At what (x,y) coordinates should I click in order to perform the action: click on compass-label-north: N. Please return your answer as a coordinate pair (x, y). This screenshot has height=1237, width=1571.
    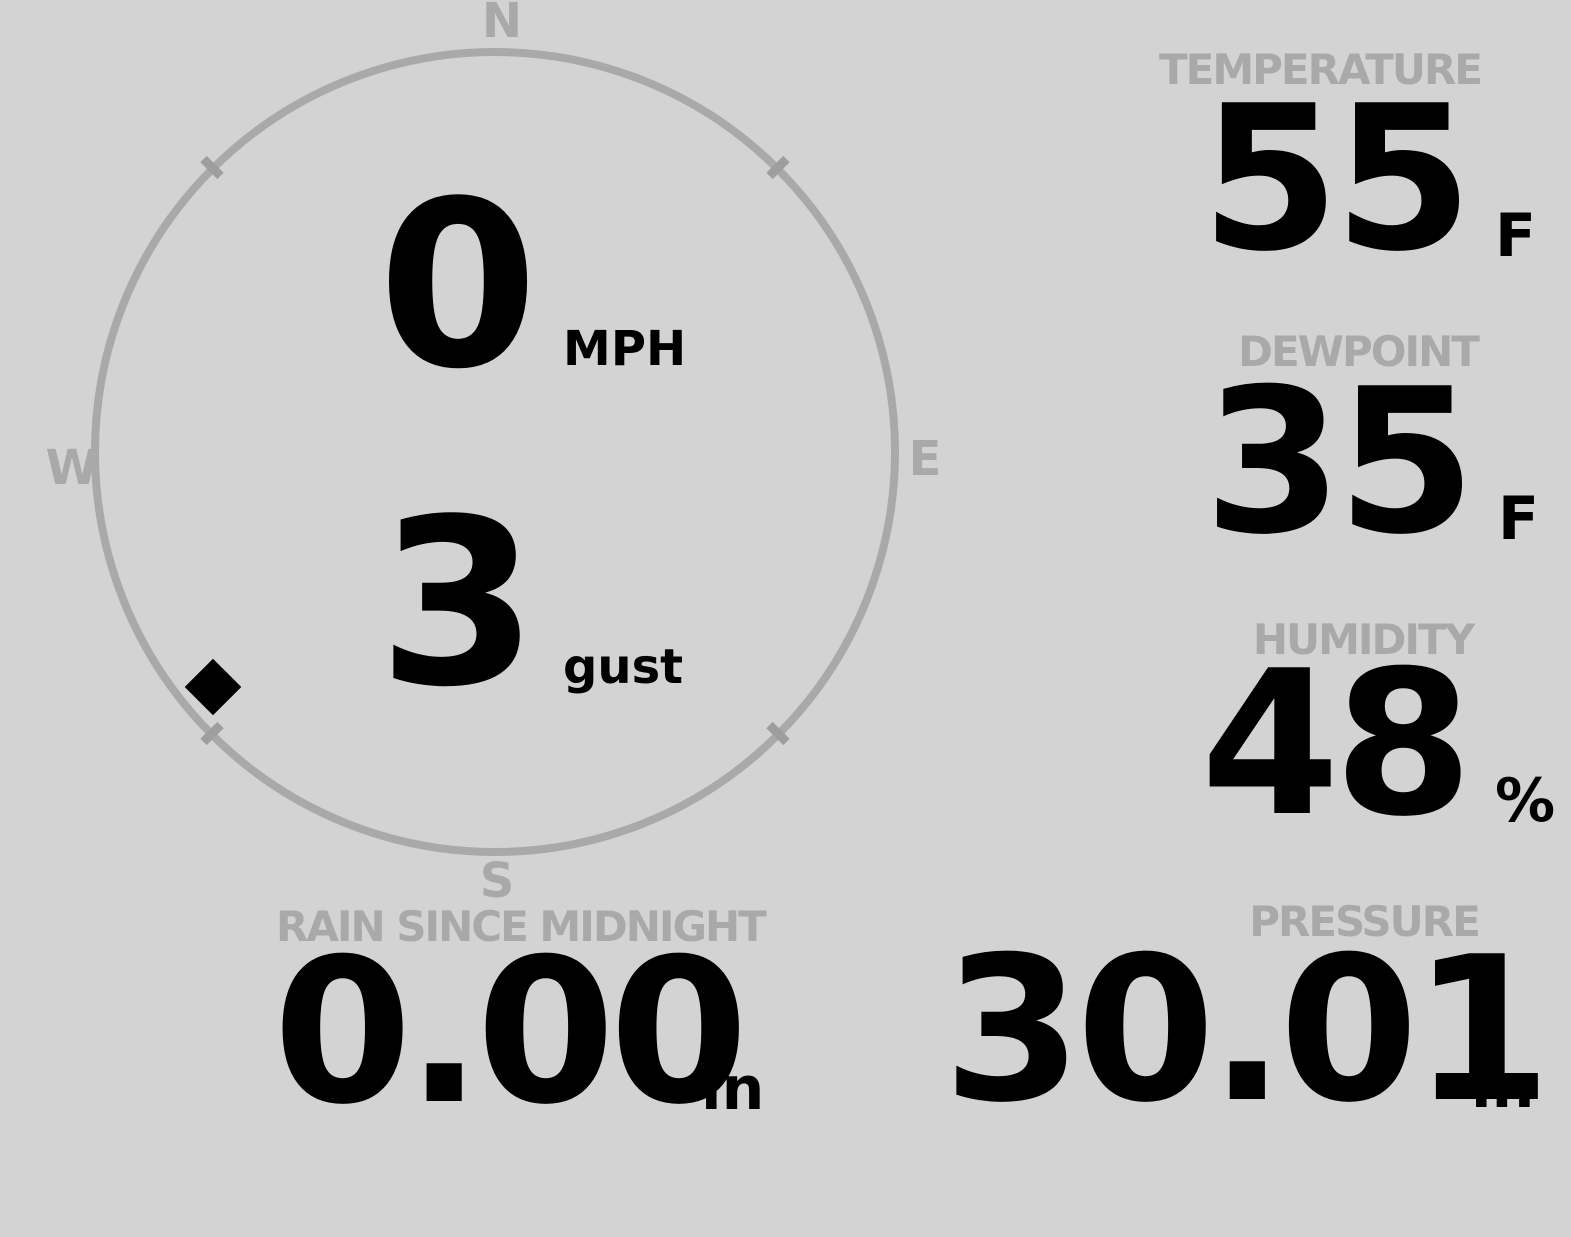
    Looking at the image, I should click on (502, 24).